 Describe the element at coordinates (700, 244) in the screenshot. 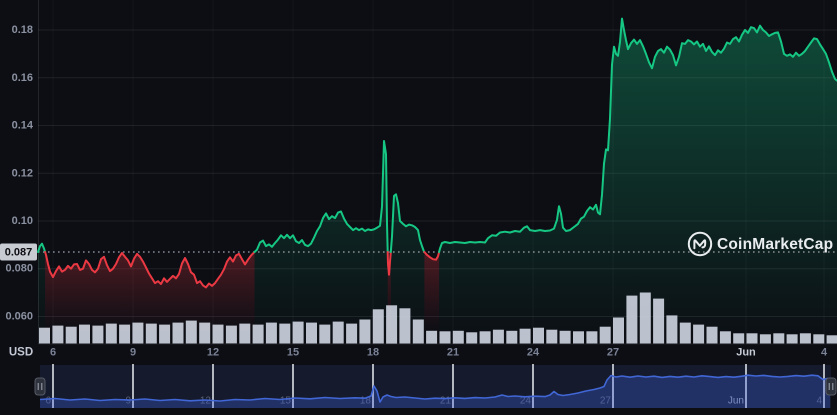

I see `coinmarketcap-logo-icon` at that location.